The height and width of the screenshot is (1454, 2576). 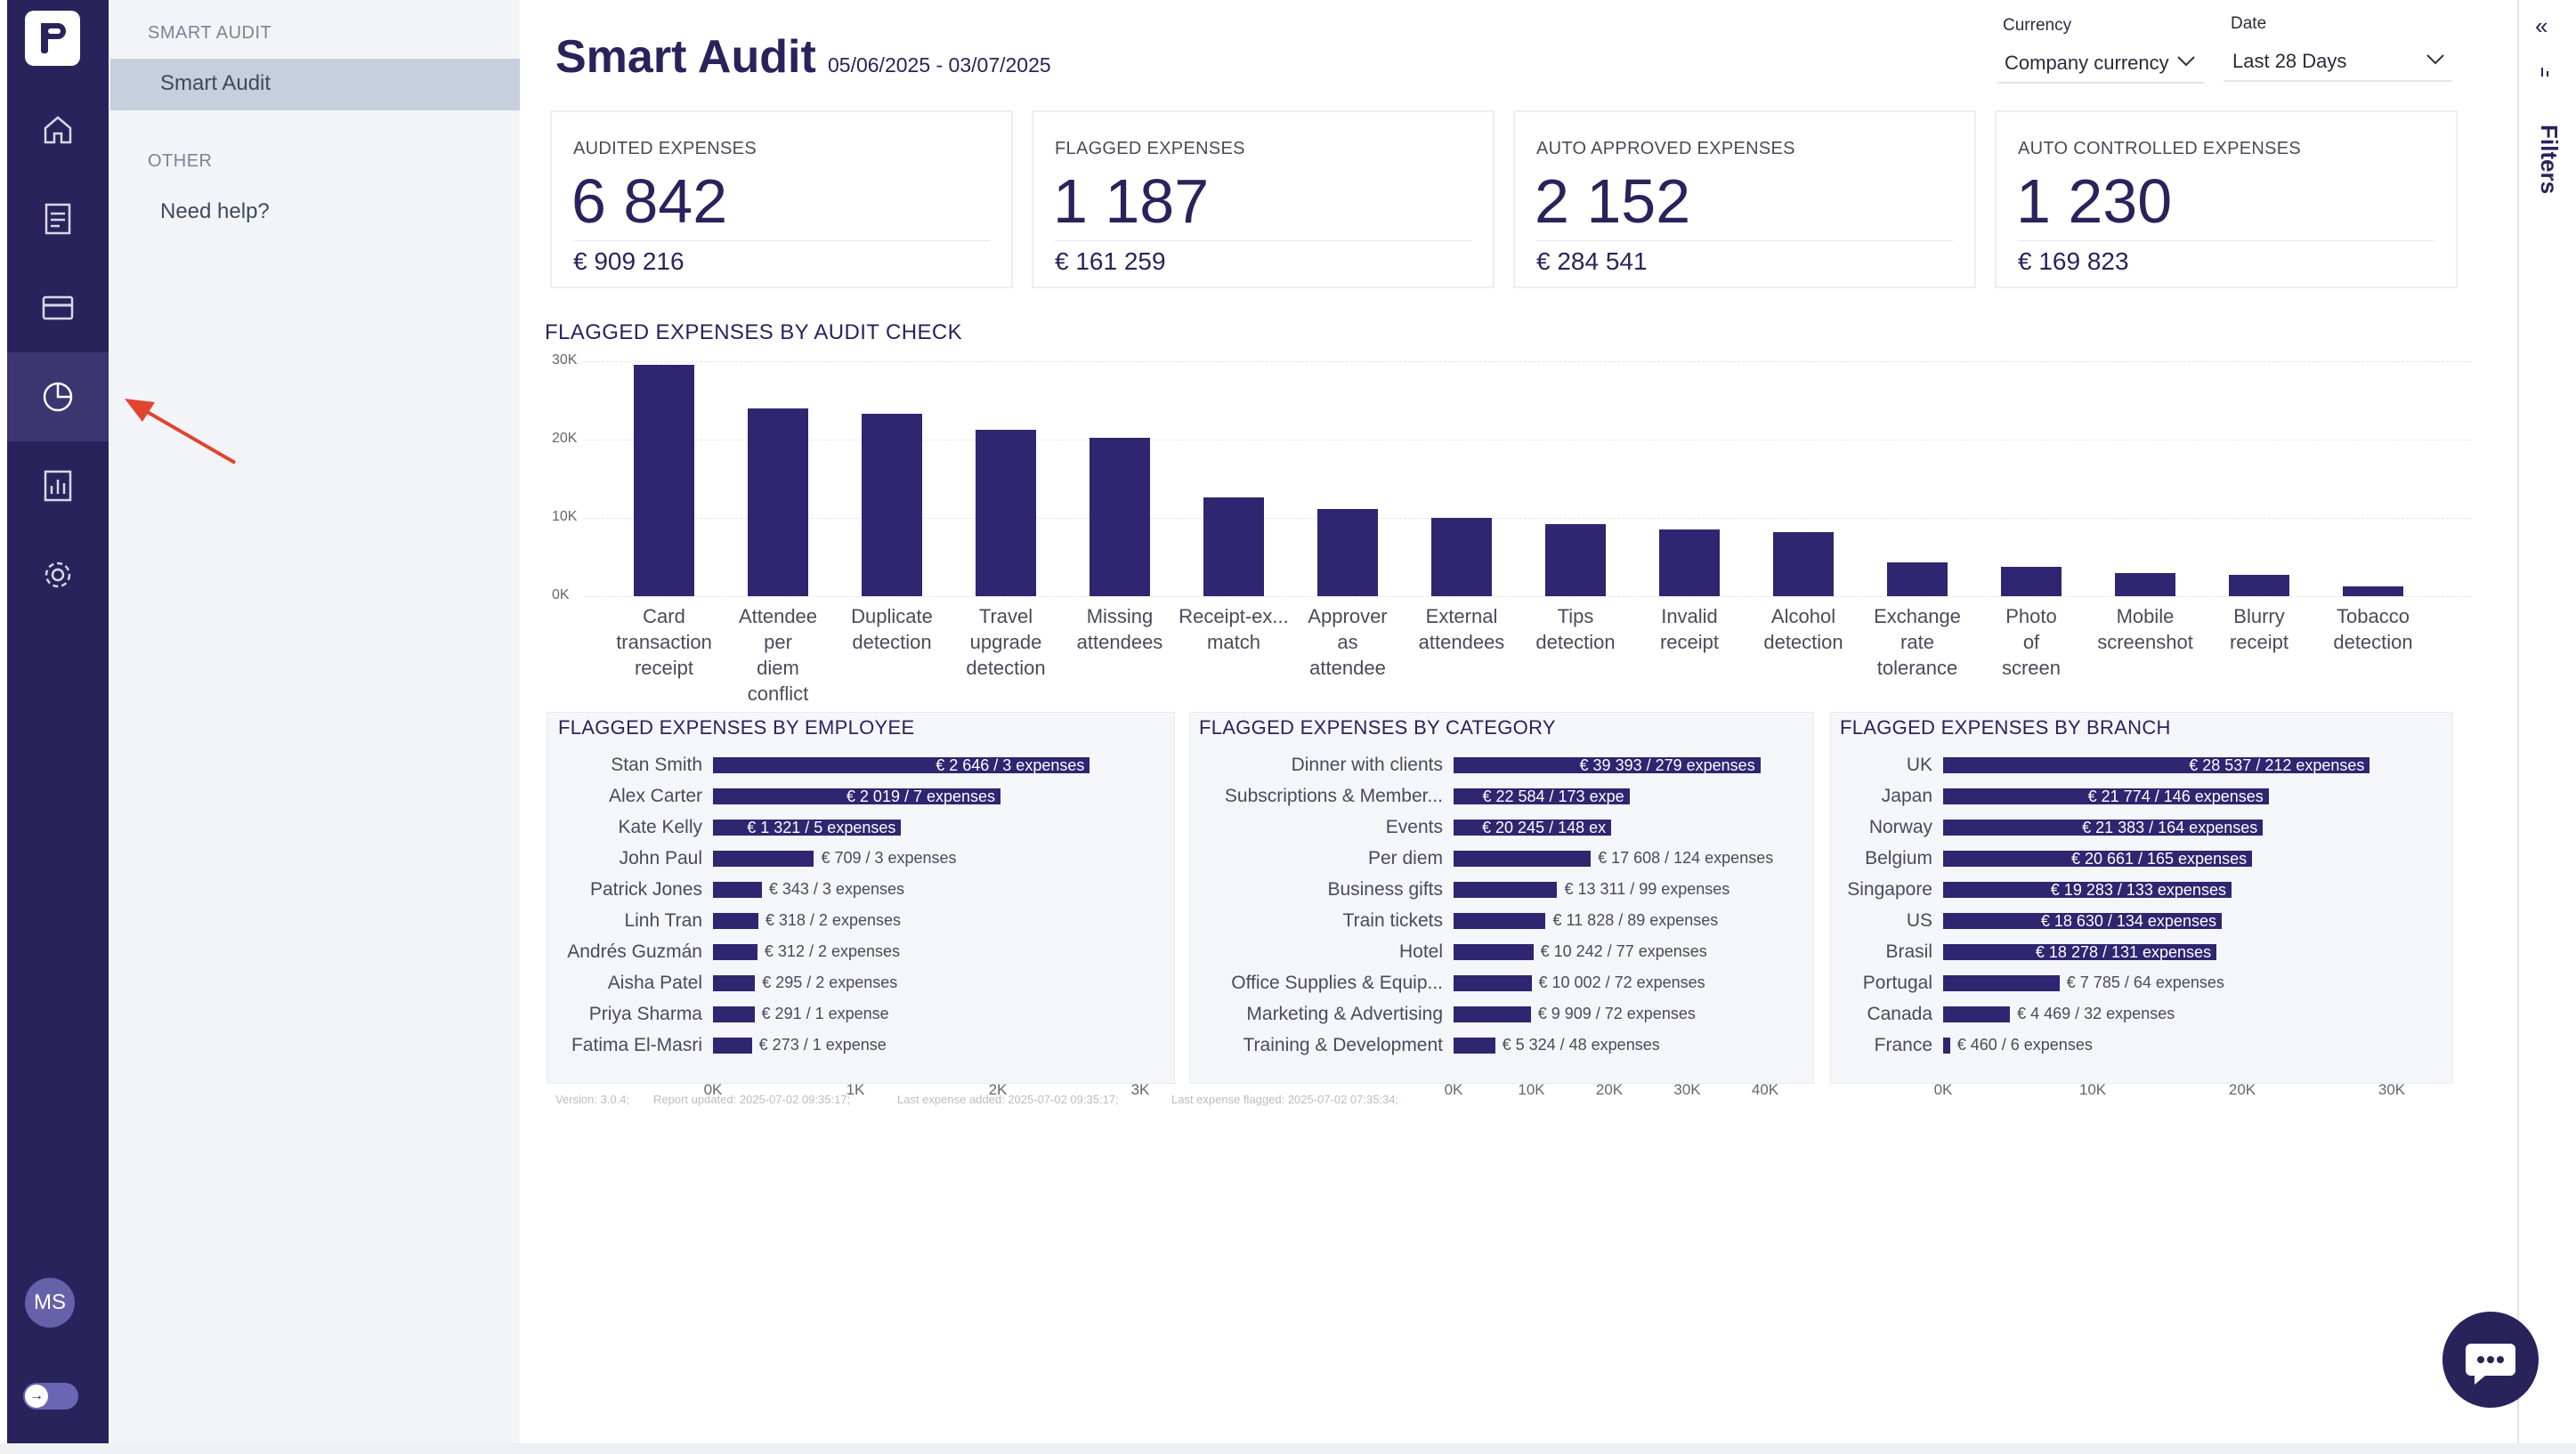 I want to click on data-label: € 2 646 / 3 expenses, so click(x=1011, y=765).